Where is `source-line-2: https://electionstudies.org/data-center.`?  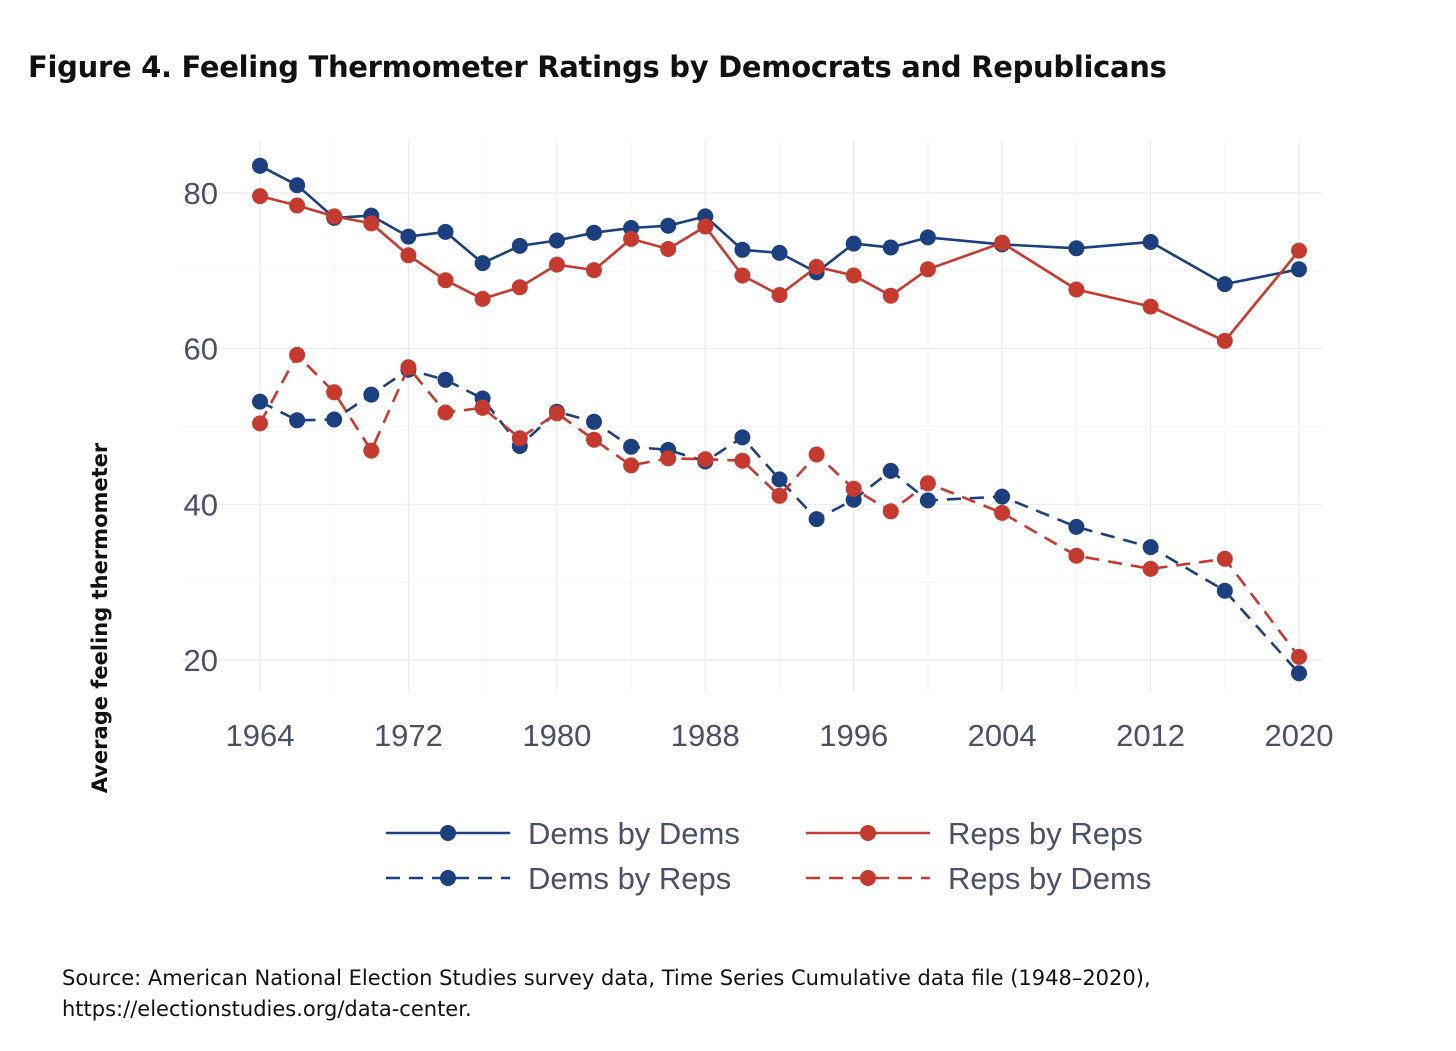 source-line-2: https://electionstudies.org/data-center. is located at coordinates (267, 1009).